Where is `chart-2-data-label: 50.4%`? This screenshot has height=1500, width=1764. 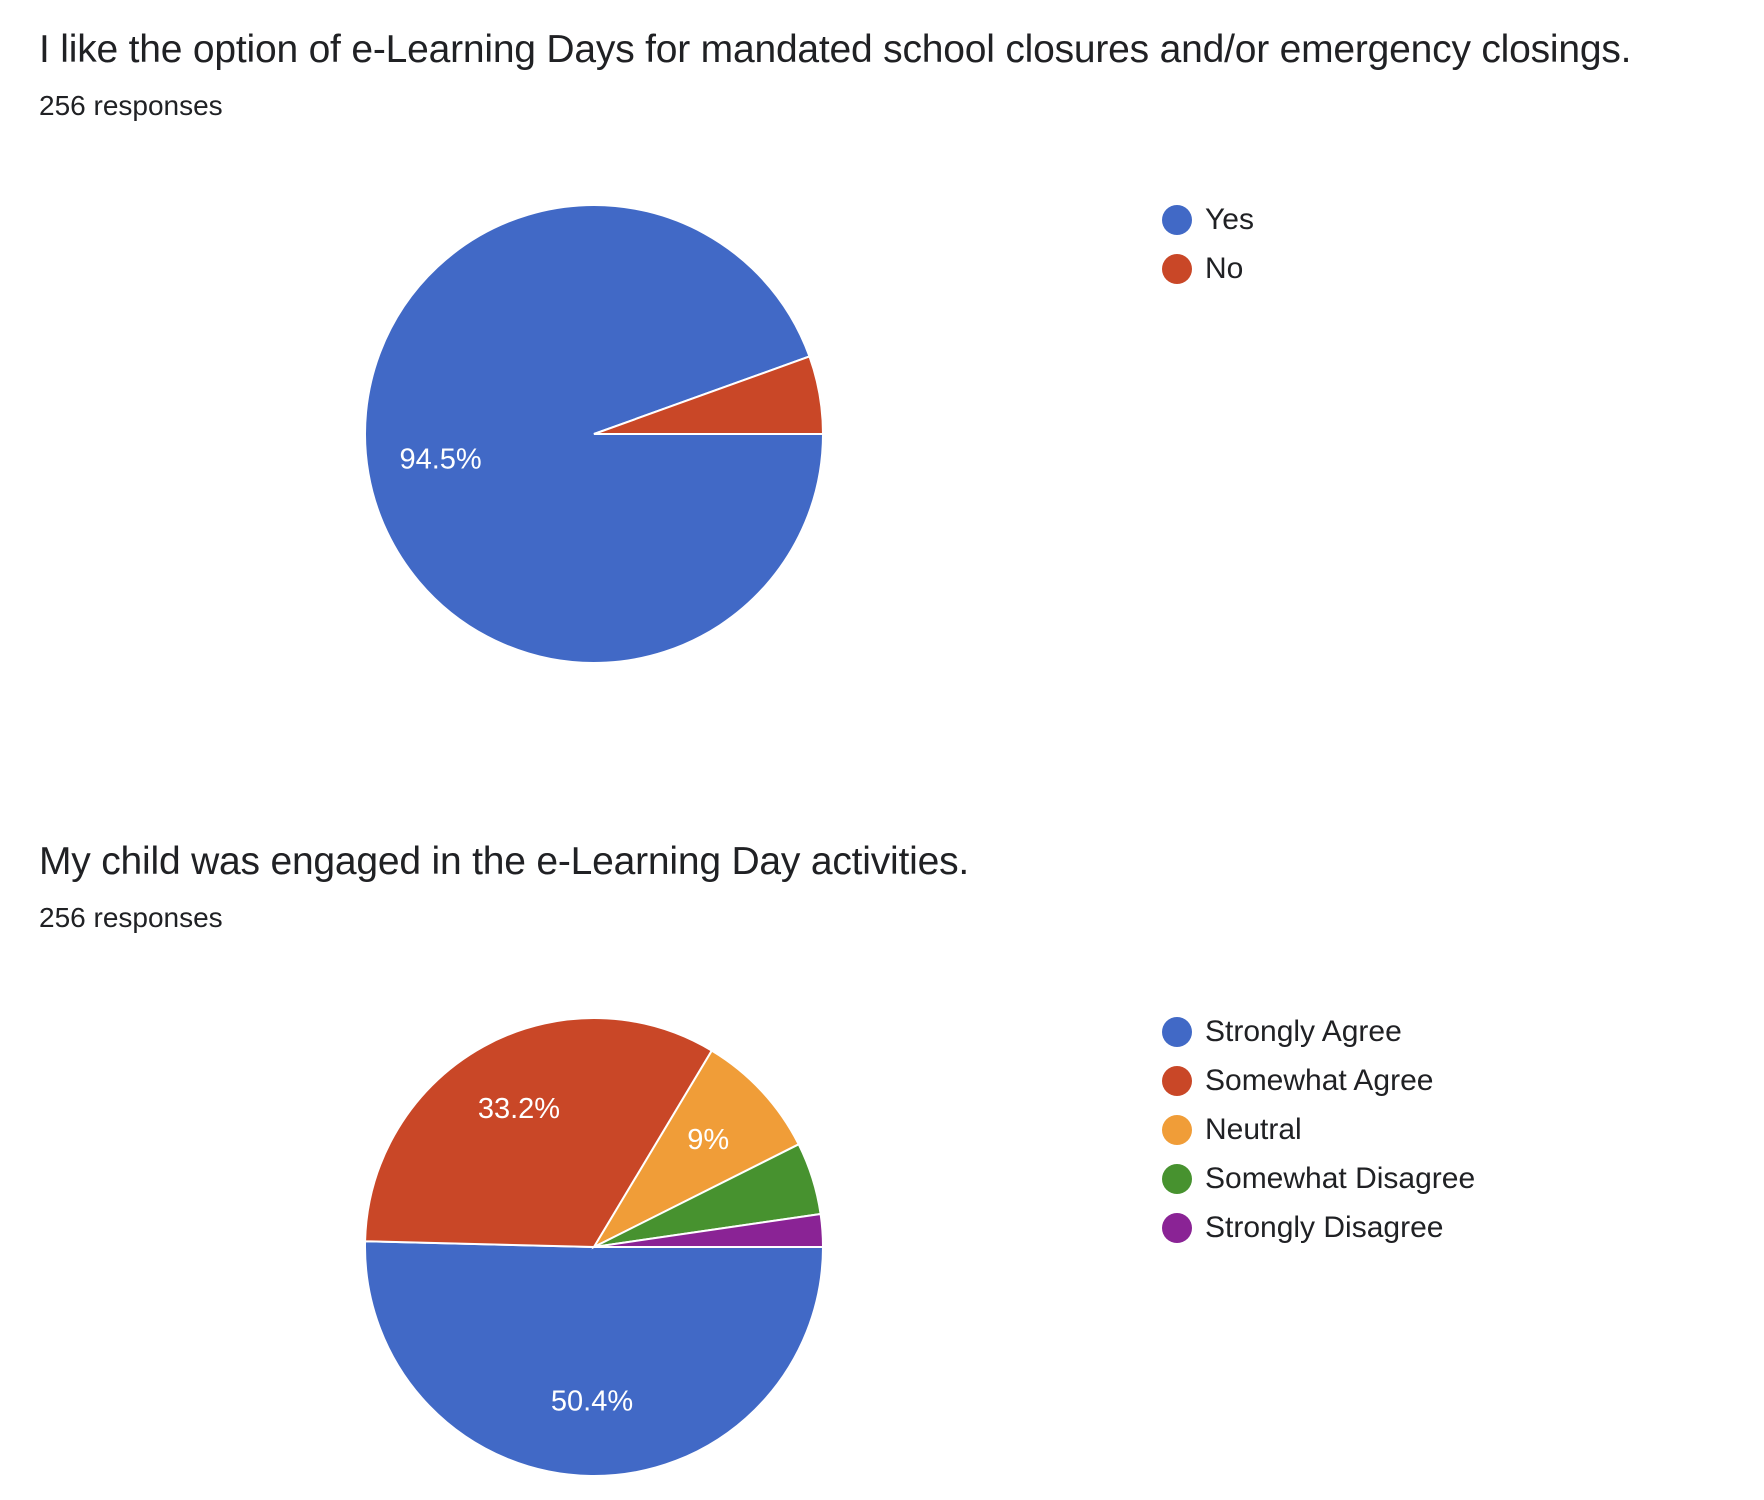
chart-2-data-label: 50.4% is located at coordinates (592, 1401).